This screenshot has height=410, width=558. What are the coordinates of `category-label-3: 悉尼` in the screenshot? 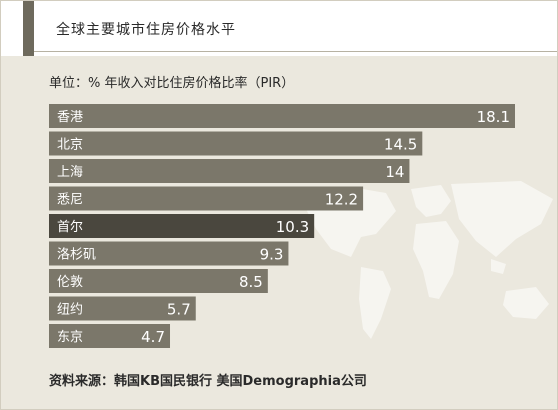 It's located at (70, 200).